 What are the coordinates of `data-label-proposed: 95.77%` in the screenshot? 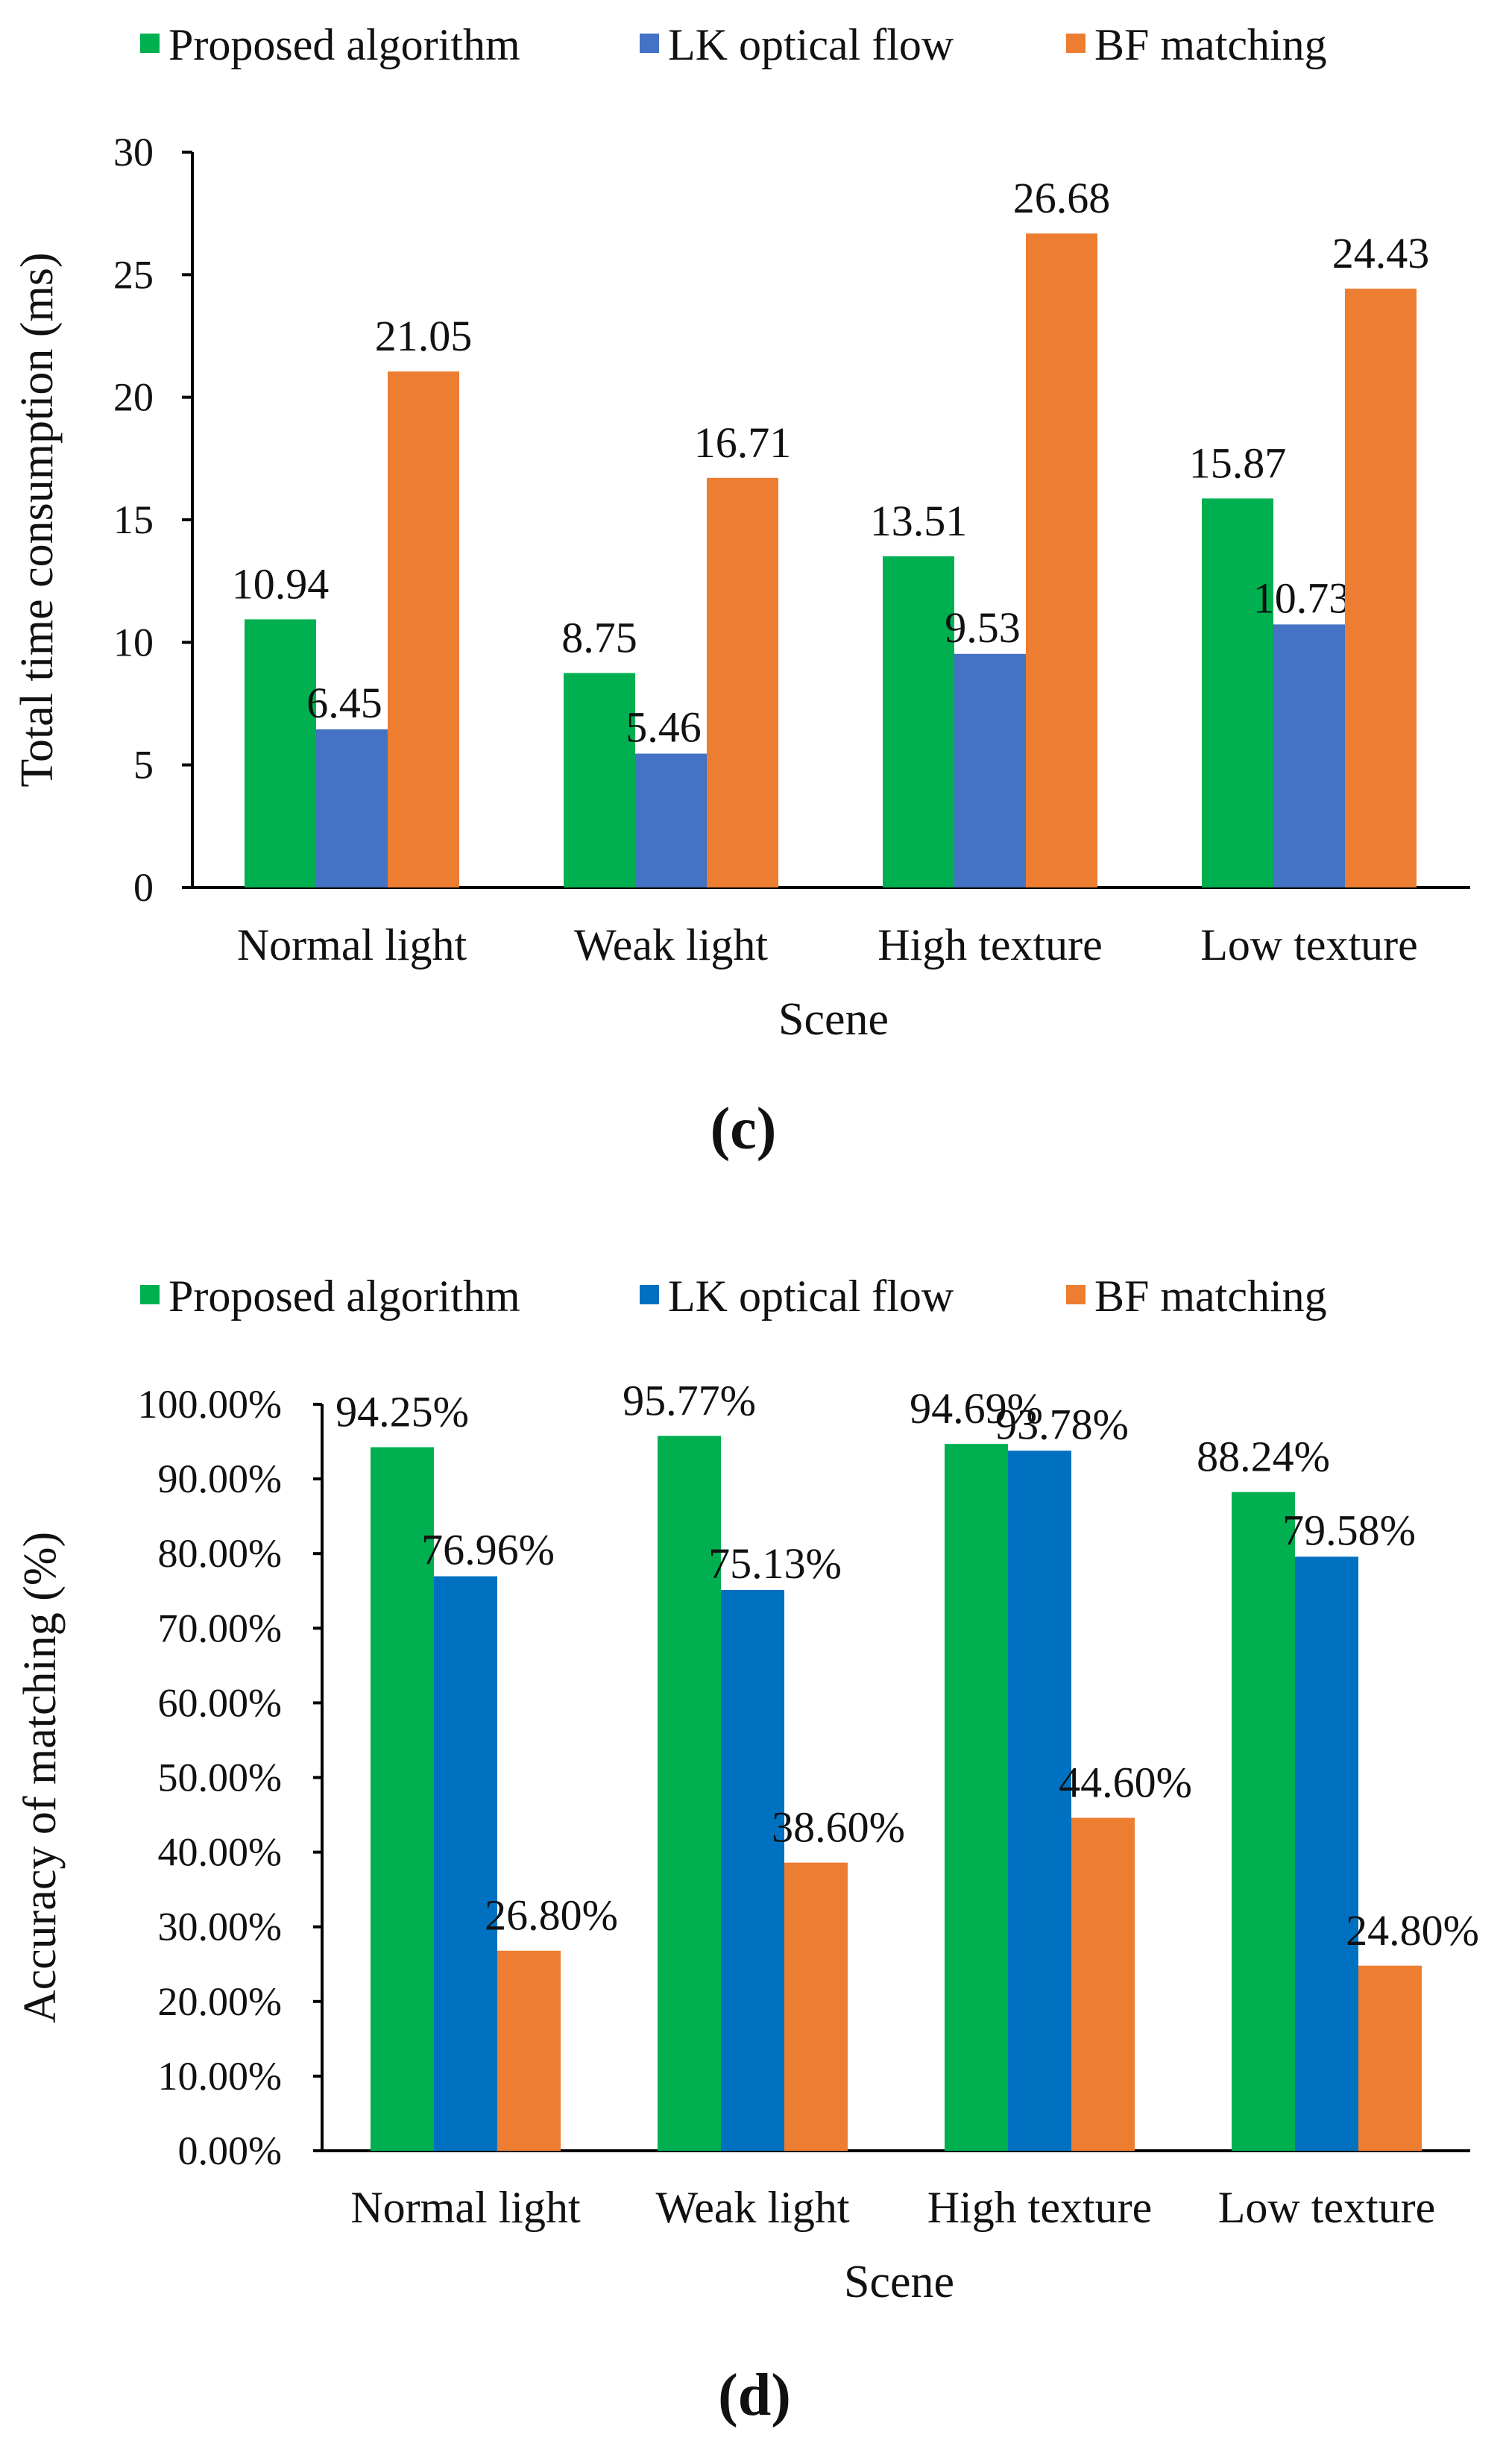 It's located at (689, 1400).